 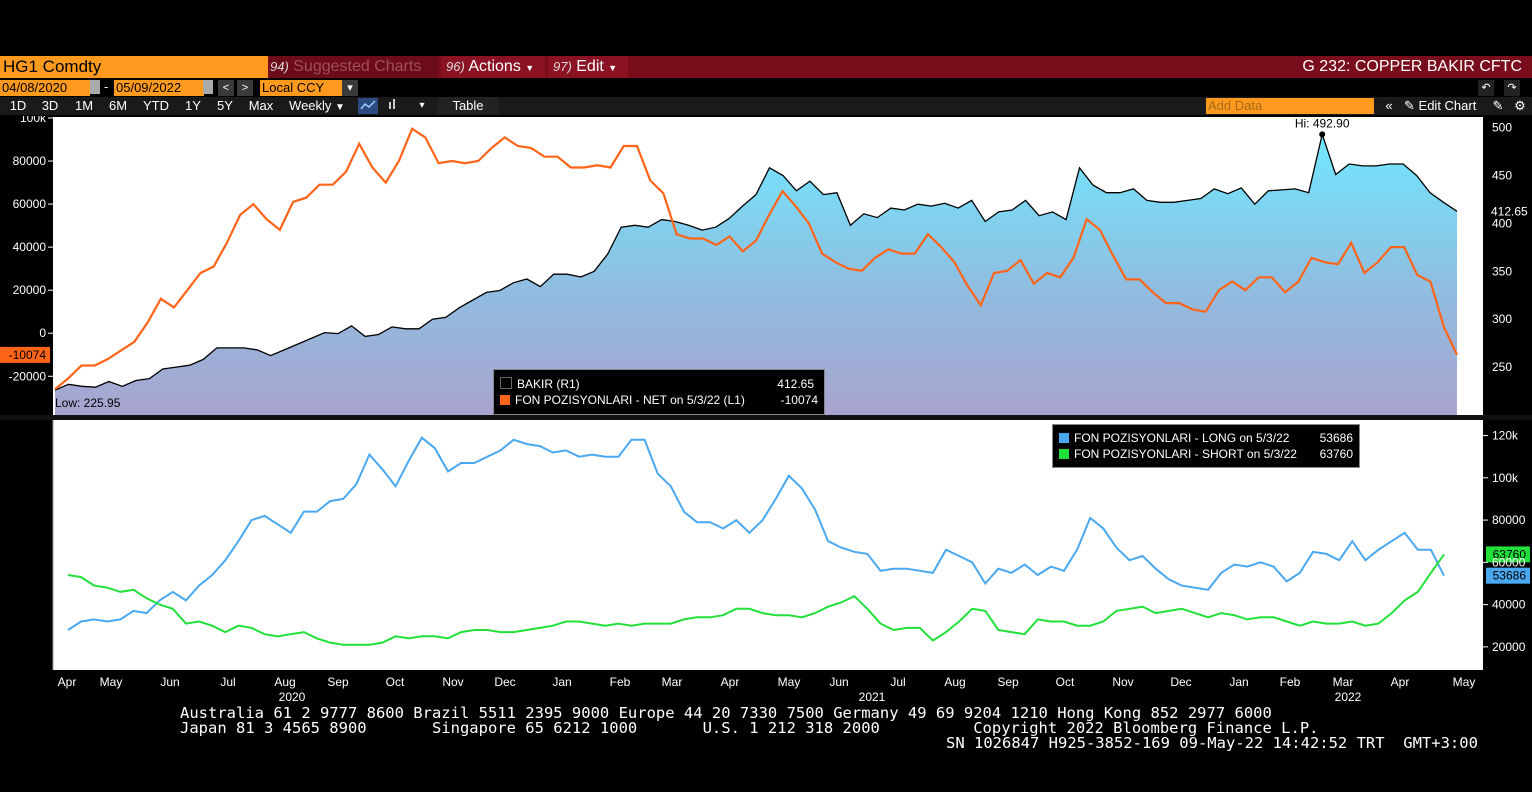 I want to click on next-arrow-icon: >, so click(x=245, y=88).